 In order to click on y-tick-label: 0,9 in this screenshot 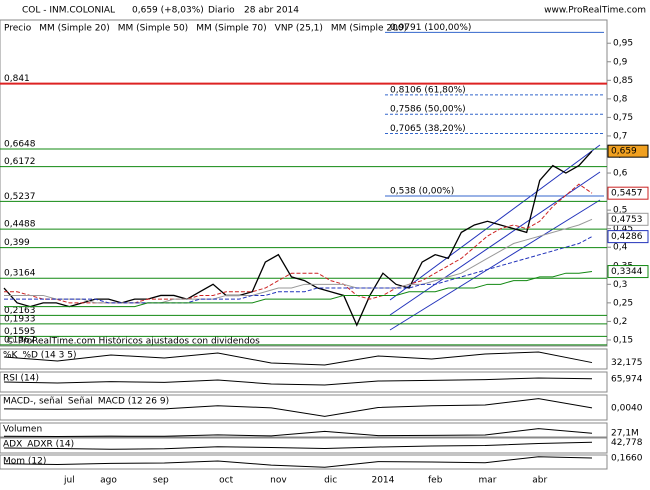, I will do `click(620, 62)`.